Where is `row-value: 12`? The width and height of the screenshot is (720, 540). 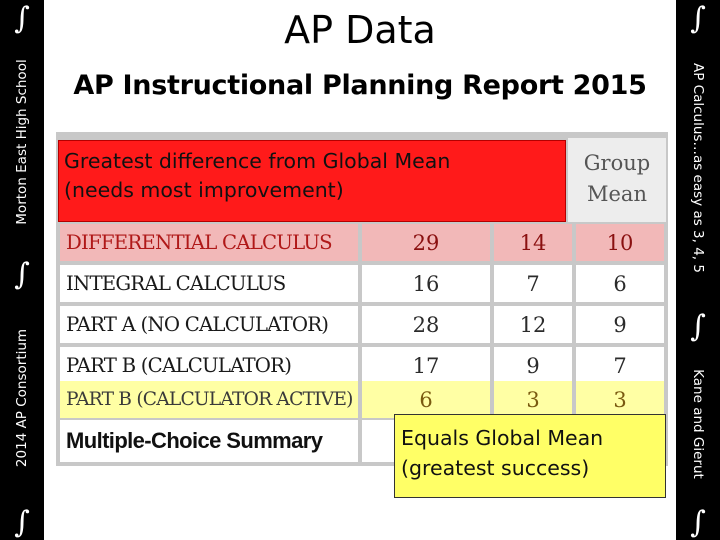 row-value: 12 is located at coordinates (533, 324).